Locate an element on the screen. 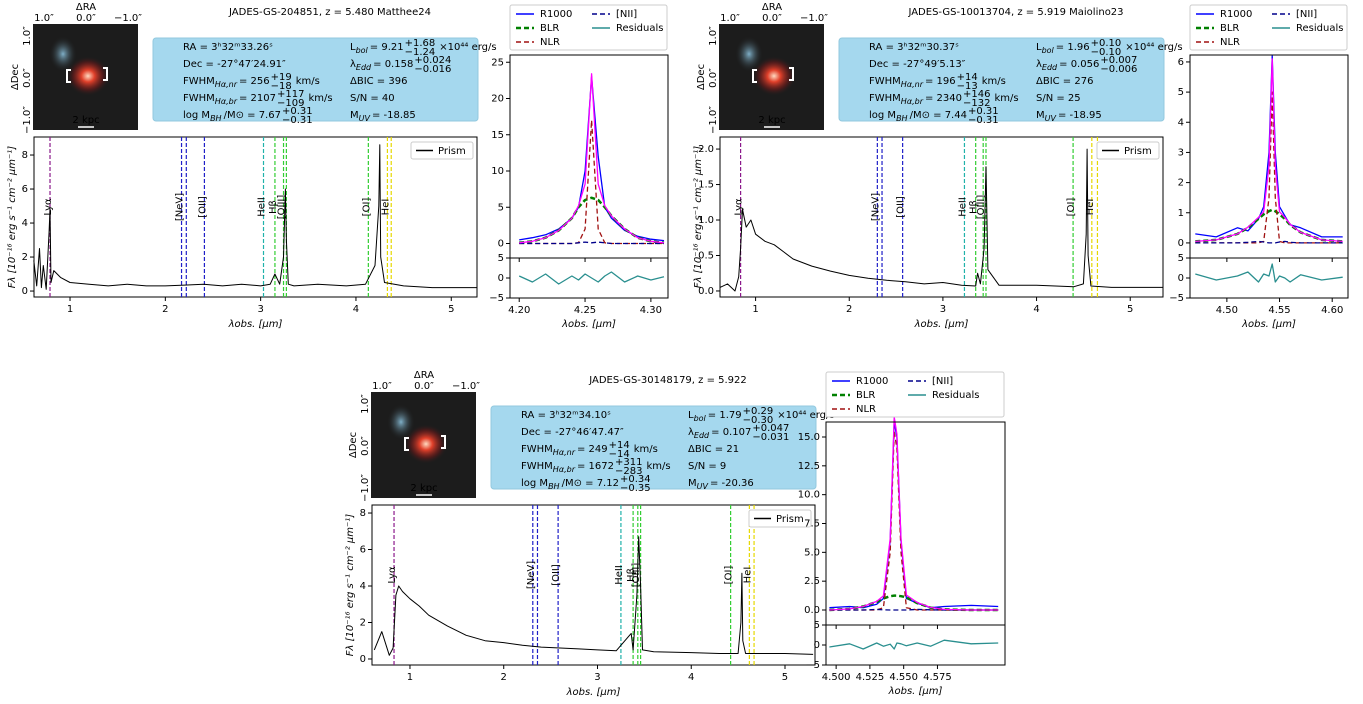 This screenshot has width=1363, height=704. emission-line-label: [OIII] is located at coordinates (282, 207).